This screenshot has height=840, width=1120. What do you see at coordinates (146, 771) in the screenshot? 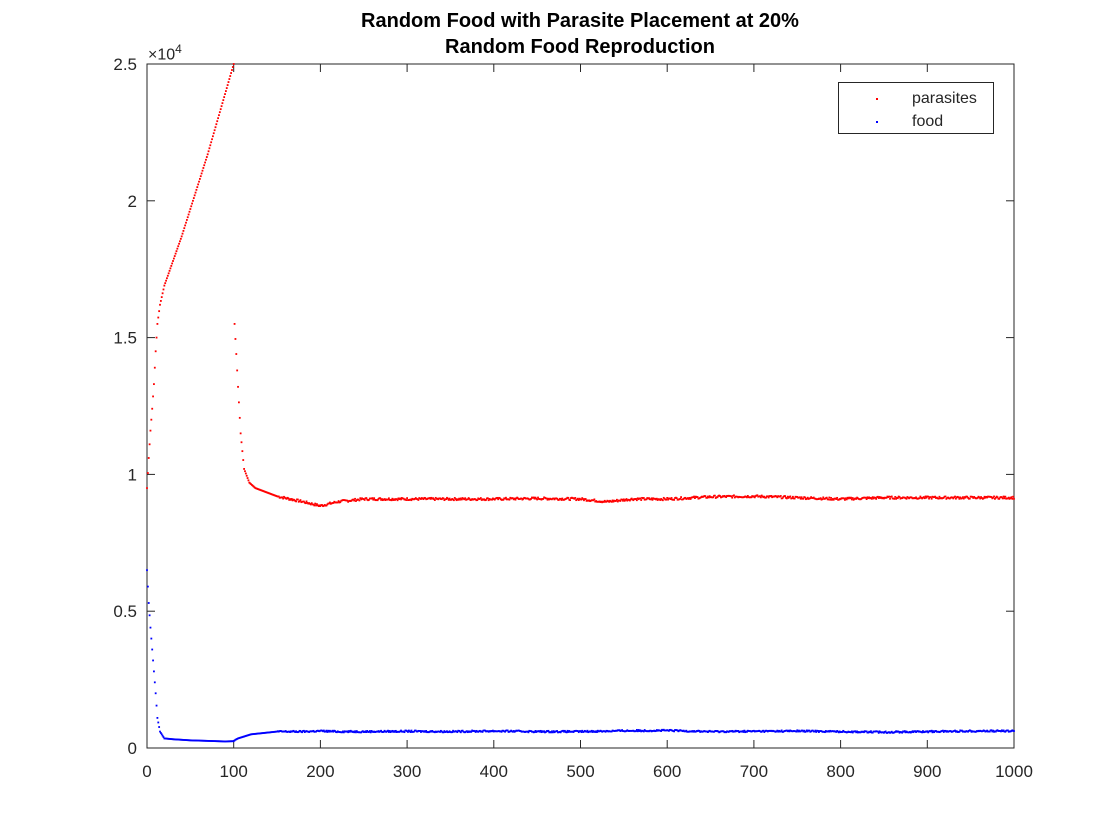
I see `x-tick-label: 0` at bounding box center [146, 771].